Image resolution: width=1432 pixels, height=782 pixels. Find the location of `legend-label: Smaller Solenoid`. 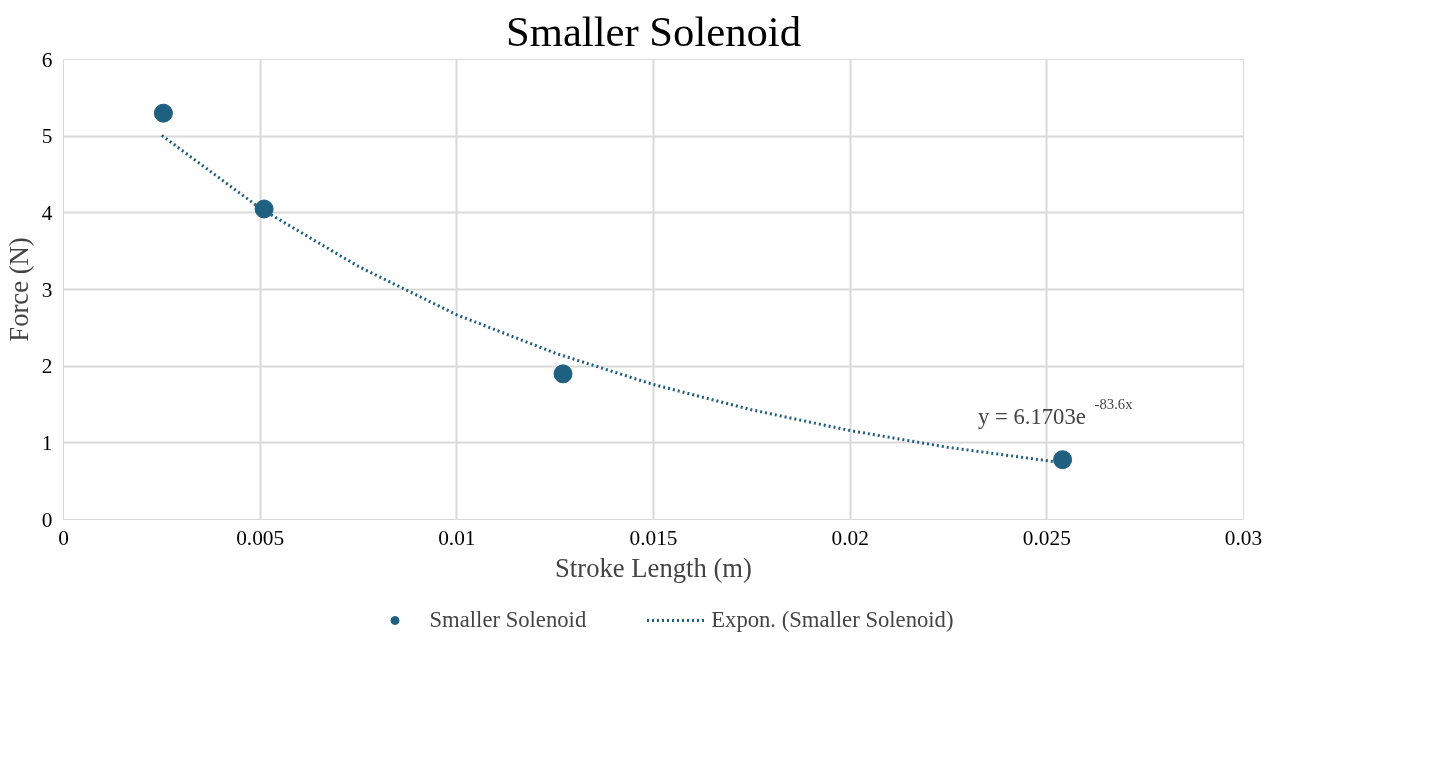

legend-label: Smaller Solenoid is located at coordinates (508, 620).